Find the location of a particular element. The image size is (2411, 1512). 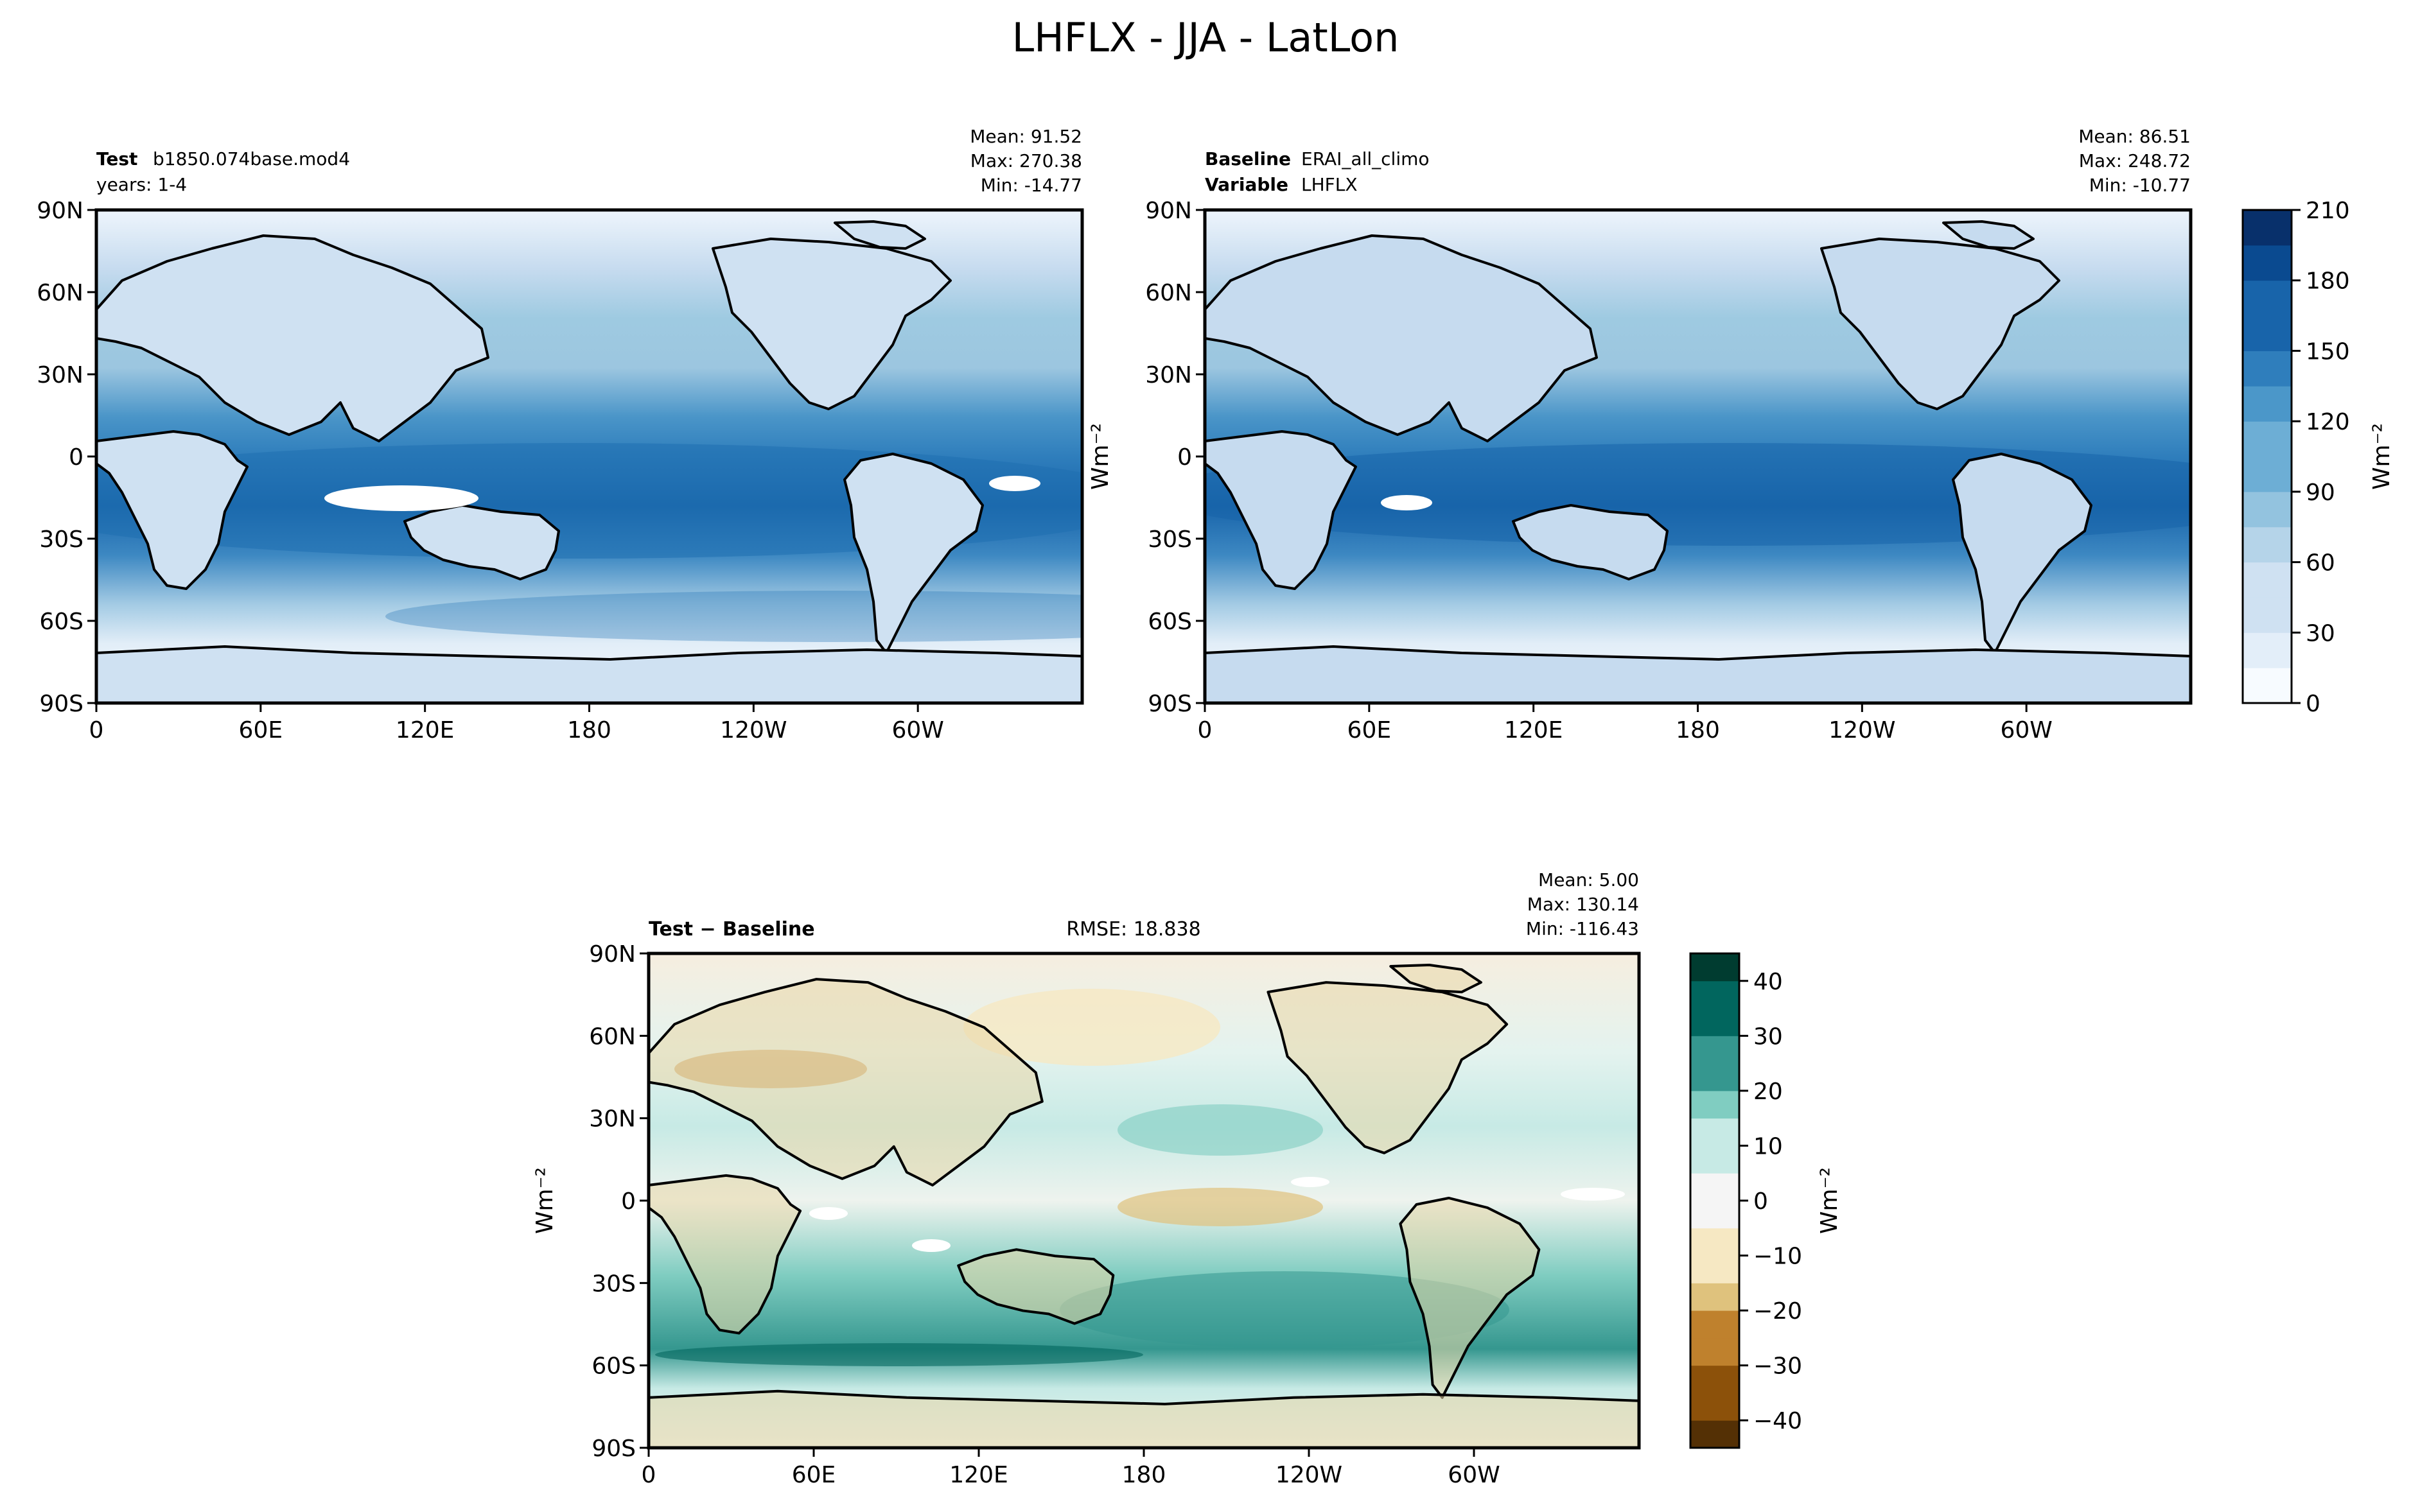

diff-colorbar-tick-label: 20 is located at coordinates (1768, 1092).